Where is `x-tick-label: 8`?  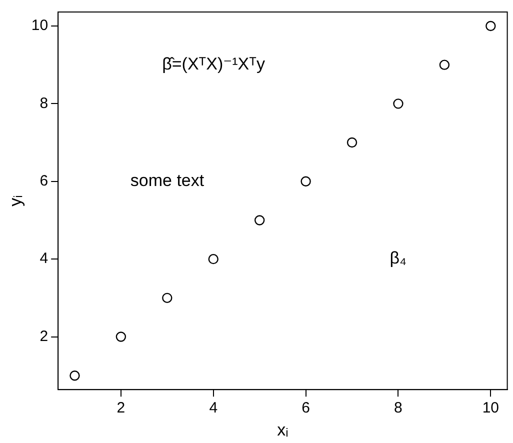 x-tick-label: 8 is located at coordinates (398, 408).